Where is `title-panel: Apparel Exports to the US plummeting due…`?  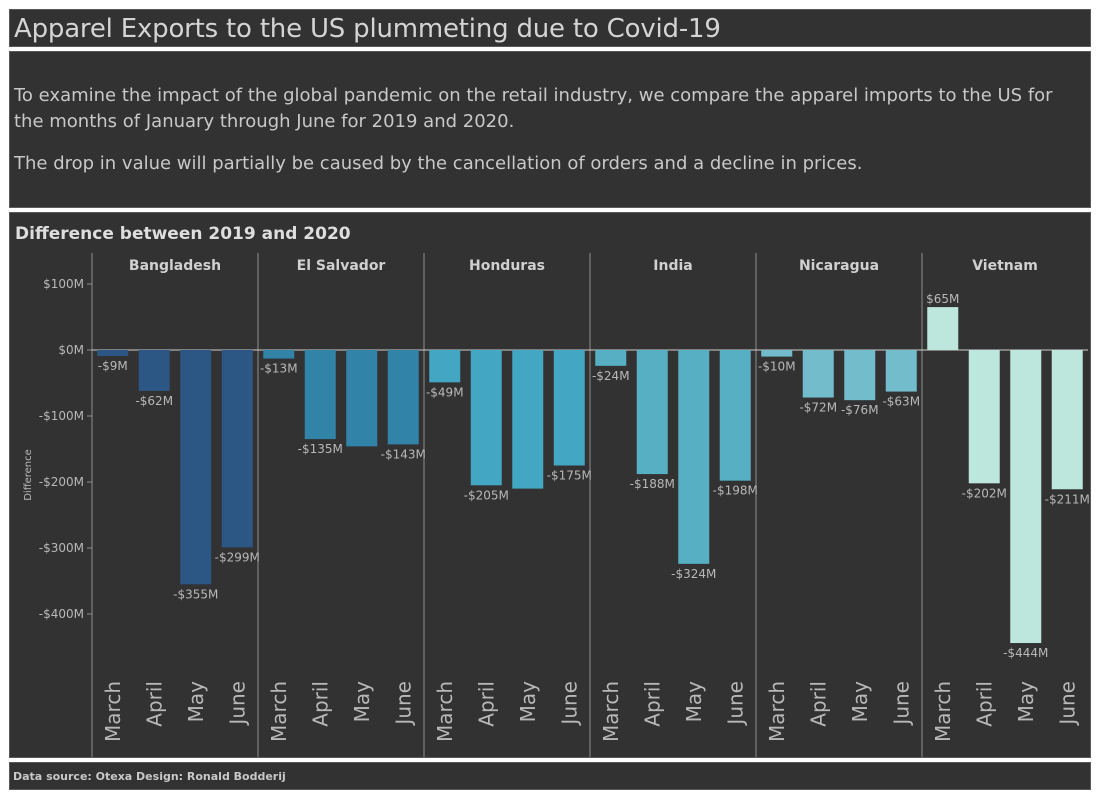 title-panel: Apparel Exports to the US plummeting due… is located at coordinates (550, 28).